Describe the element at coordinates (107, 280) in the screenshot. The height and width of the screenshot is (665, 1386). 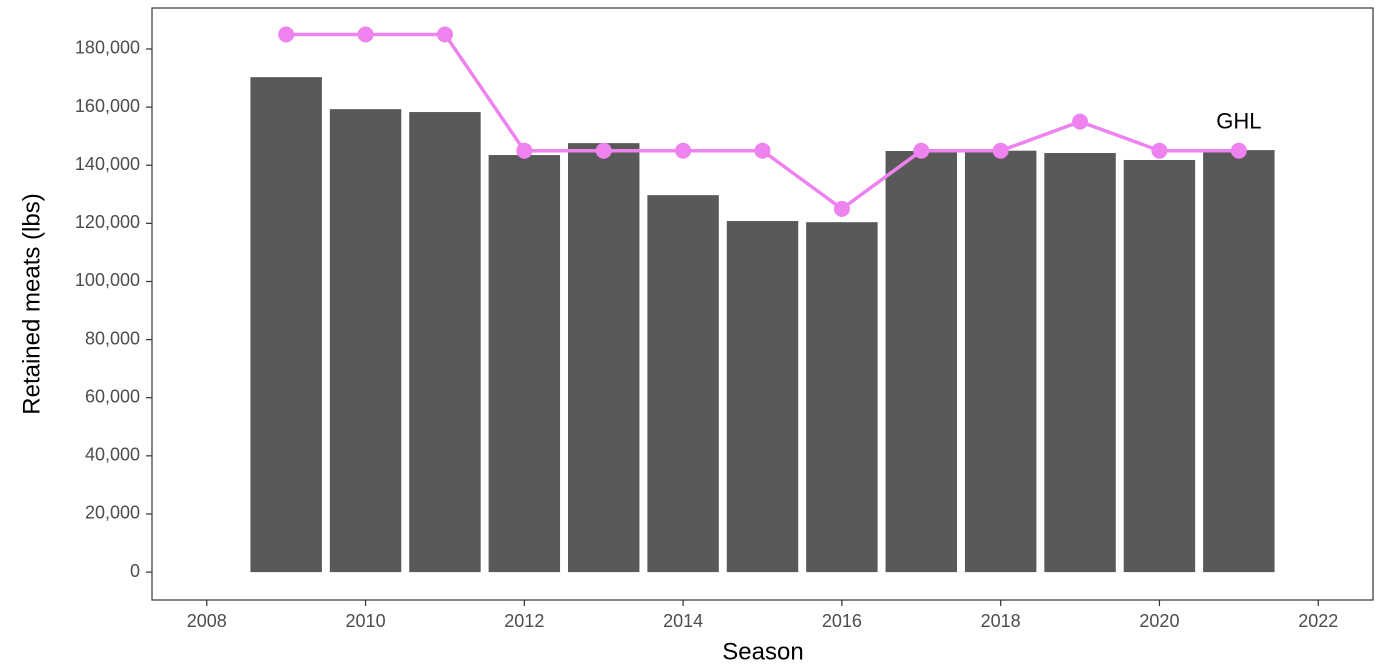
I see `y-tick-label: 100,000` at that location.